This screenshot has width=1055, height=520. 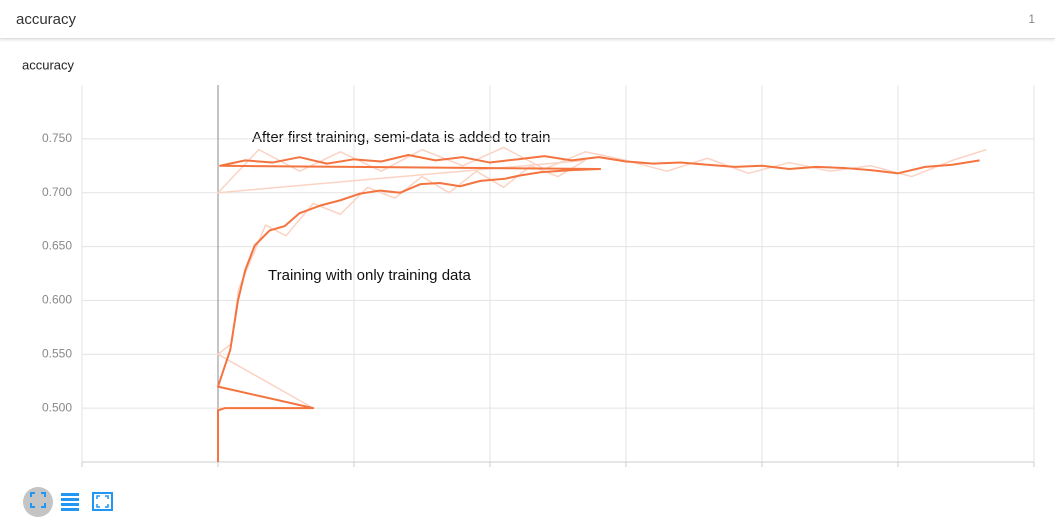 What do you see at coordinates (57, 138) in the screenshot?
I see `y-tick-label: 0.750` at bounding box center [57, 138].